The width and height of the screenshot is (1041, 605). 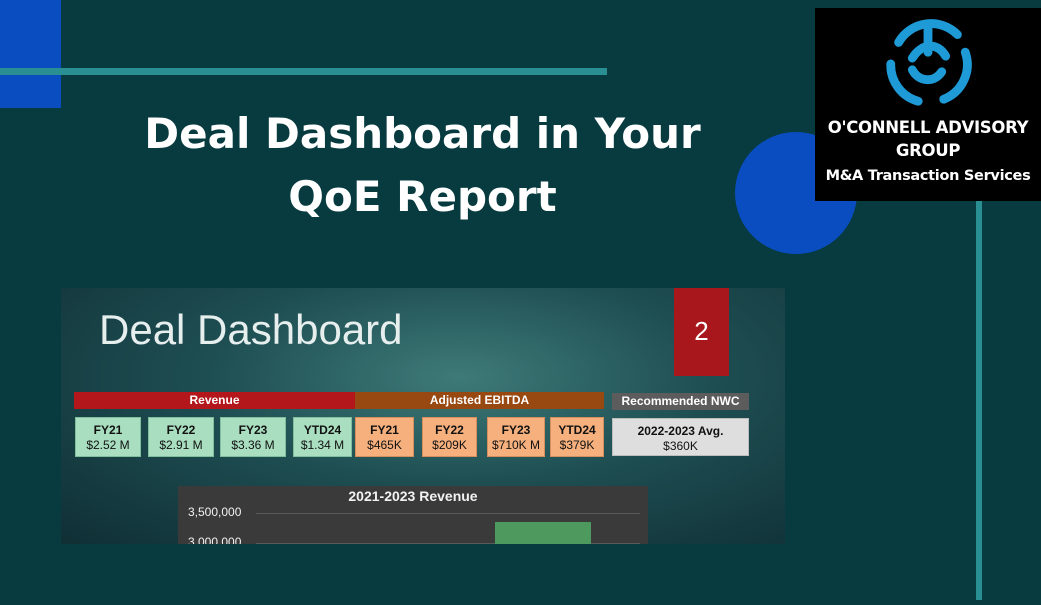 What do you see at coordinates (30, 54) in the screenshot?
I see `decorative-blue-block` at bounding box center [30, 54].